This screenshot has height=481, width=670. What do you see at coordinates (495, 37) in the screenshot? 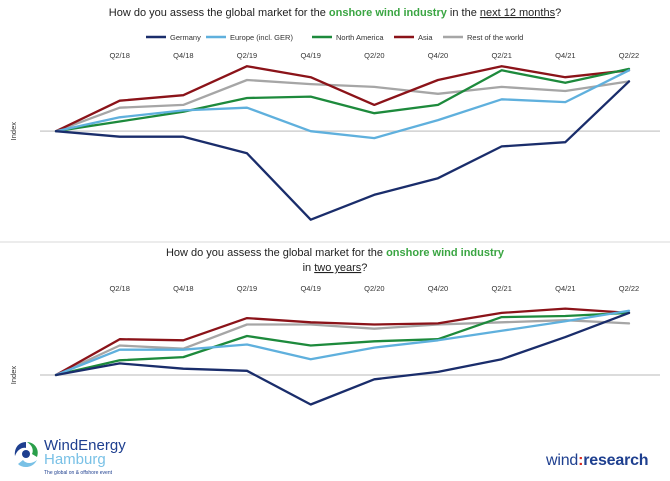
I see `legend-label: Rest of the world` at bounding box center [495, 37].